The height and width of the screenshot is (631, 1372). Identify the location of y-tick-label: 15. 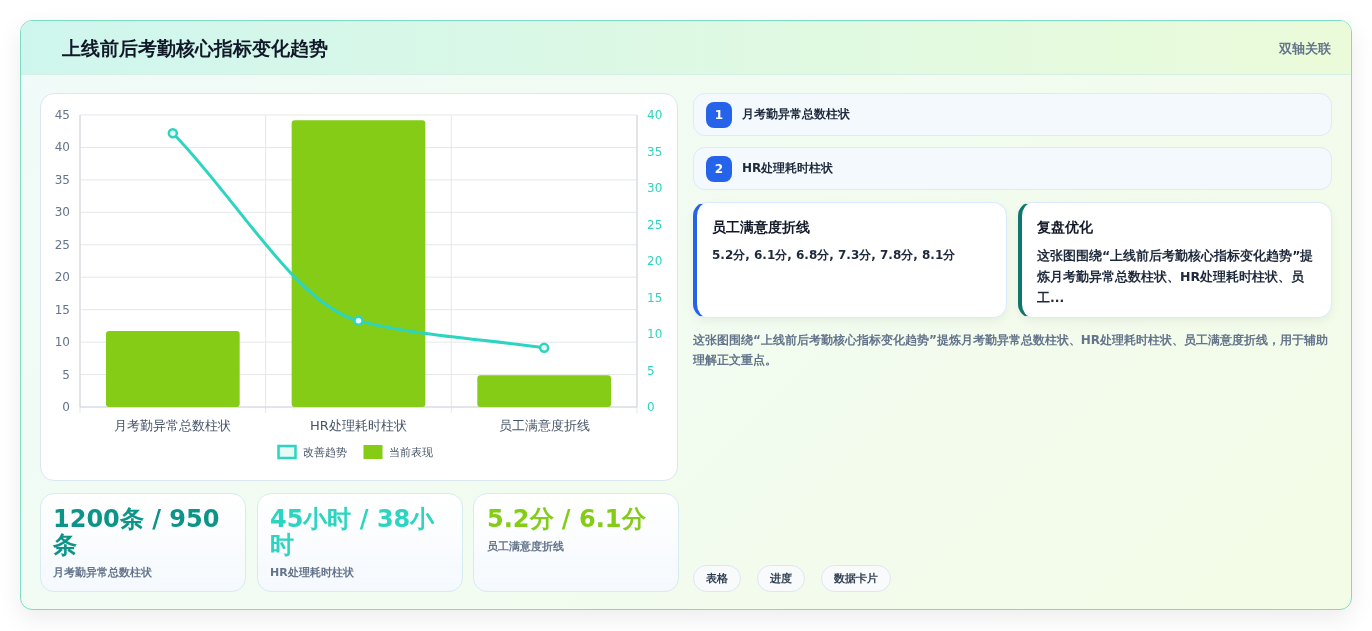
(62, 309).